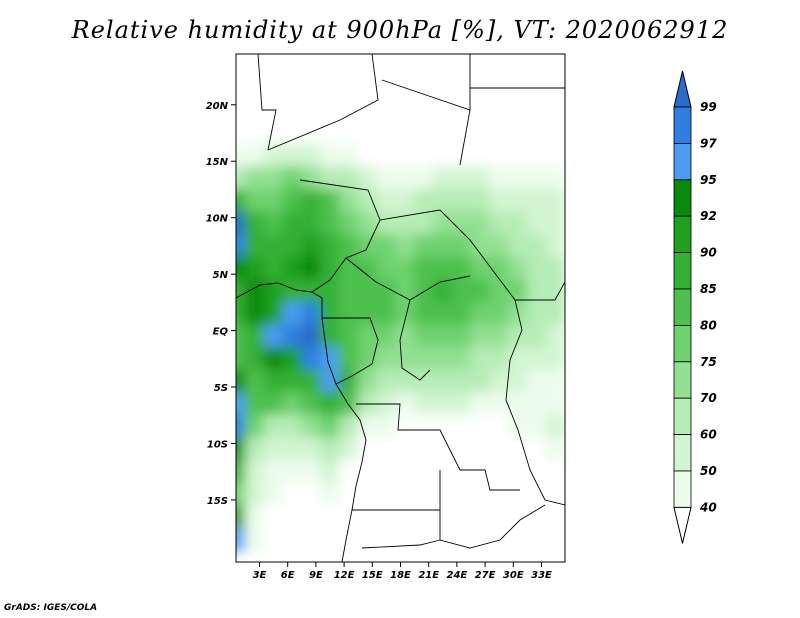 The height and width of the screenshot is (618, 800). I want to click on lon-tick-label: 12E, so click(344, 575).